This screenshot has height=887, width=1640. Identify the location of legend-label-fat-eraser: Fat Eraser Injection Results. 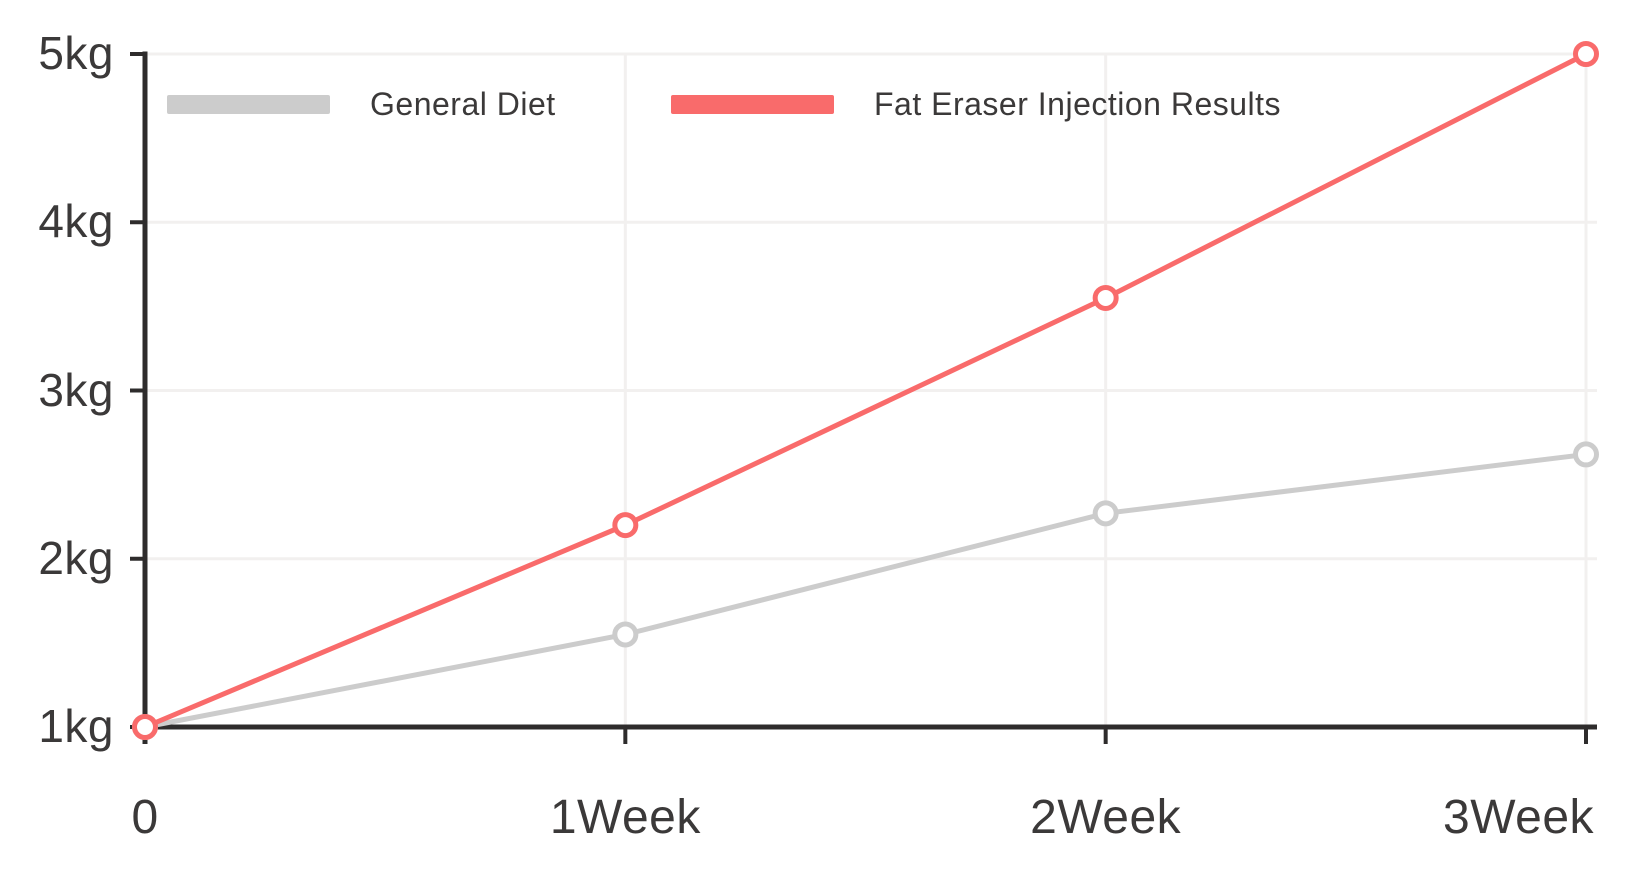
(1078, 103).